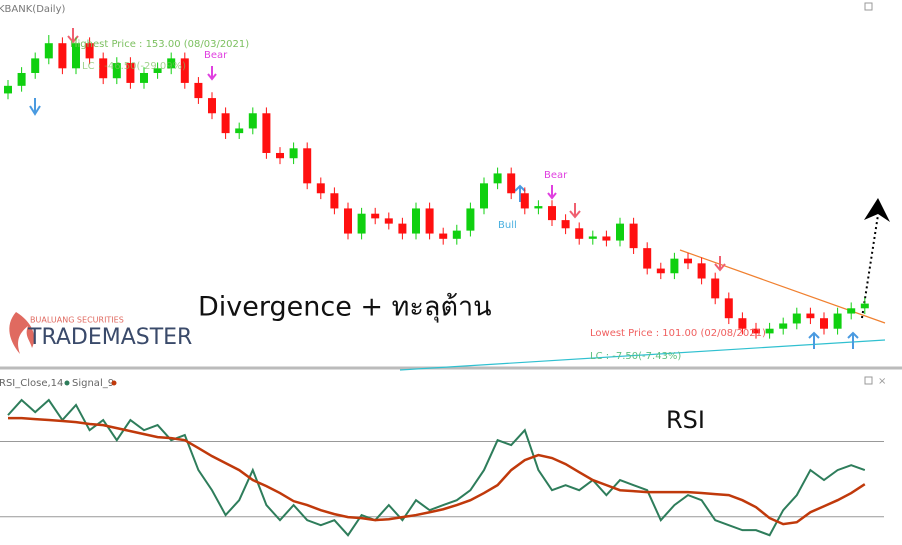  What do you see at coordinates (77, 320) in the screenshot?
I see `logo-subtitle: BUALUANG SECURITIES` at bounding box center [77, 320].